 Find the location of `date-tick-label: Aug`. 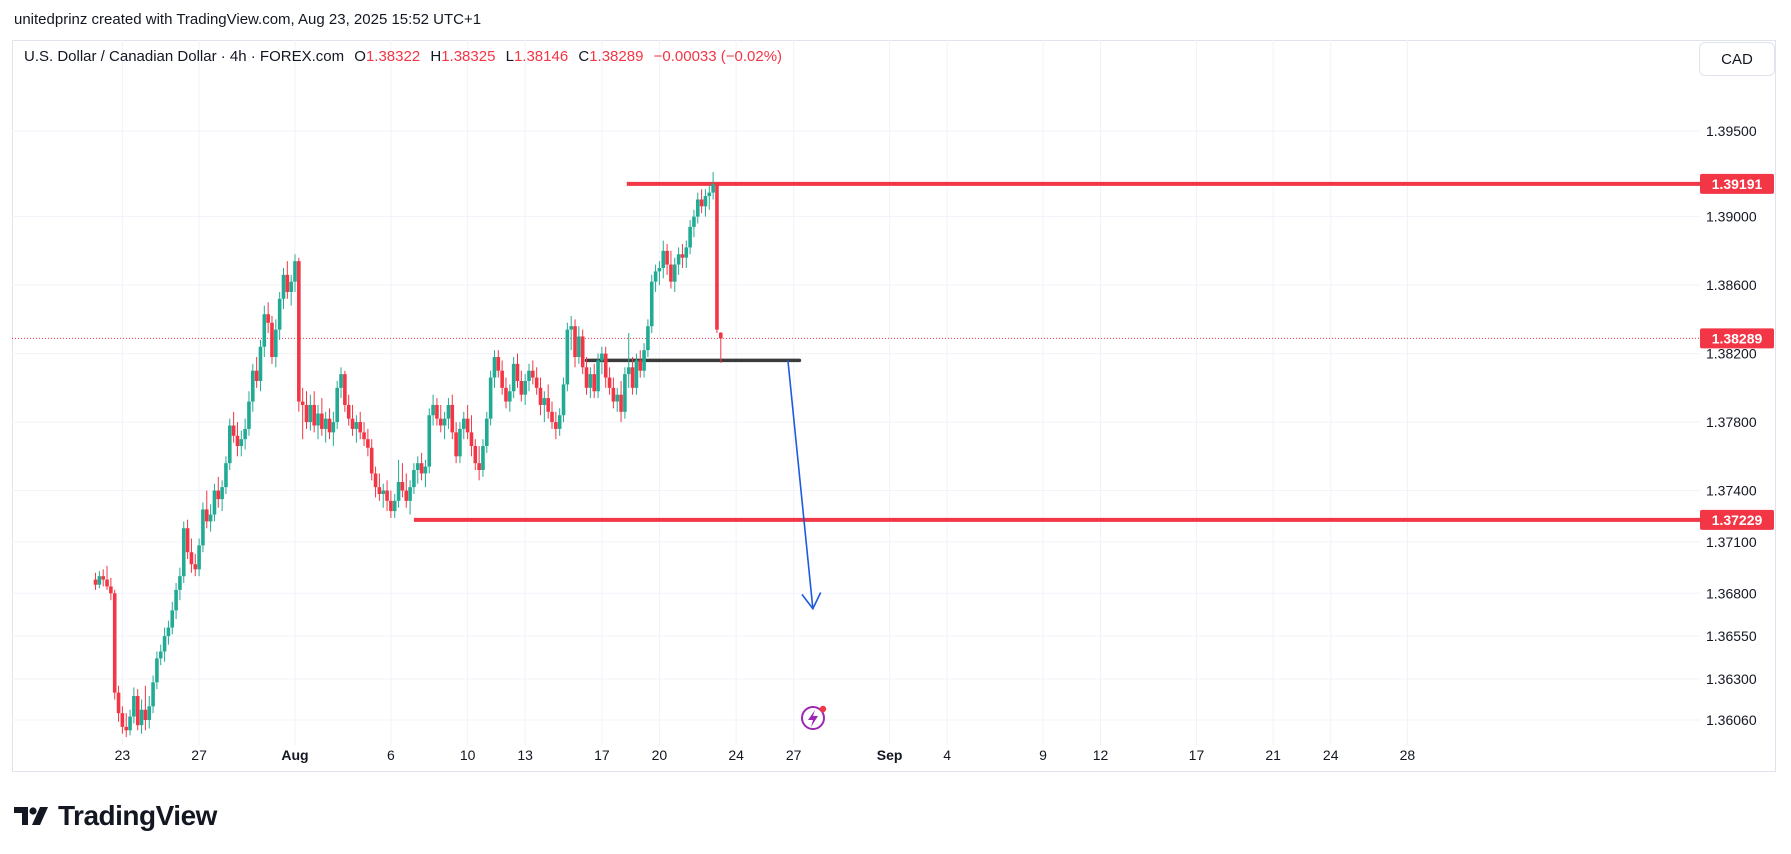

date-tick-label: Aug is located at coordinates (294, 755).